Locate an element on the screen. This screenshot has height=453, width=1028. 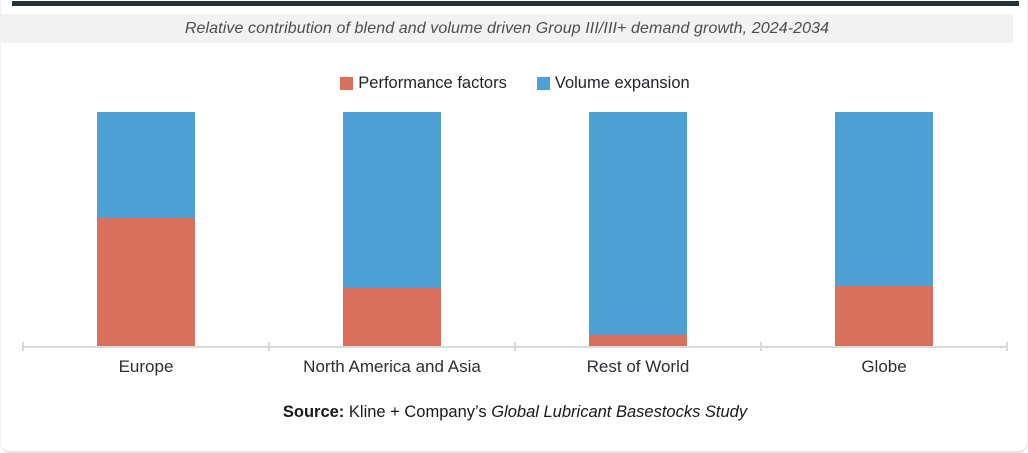
legend-label: Performance factors is located at coordinates (432, 82).